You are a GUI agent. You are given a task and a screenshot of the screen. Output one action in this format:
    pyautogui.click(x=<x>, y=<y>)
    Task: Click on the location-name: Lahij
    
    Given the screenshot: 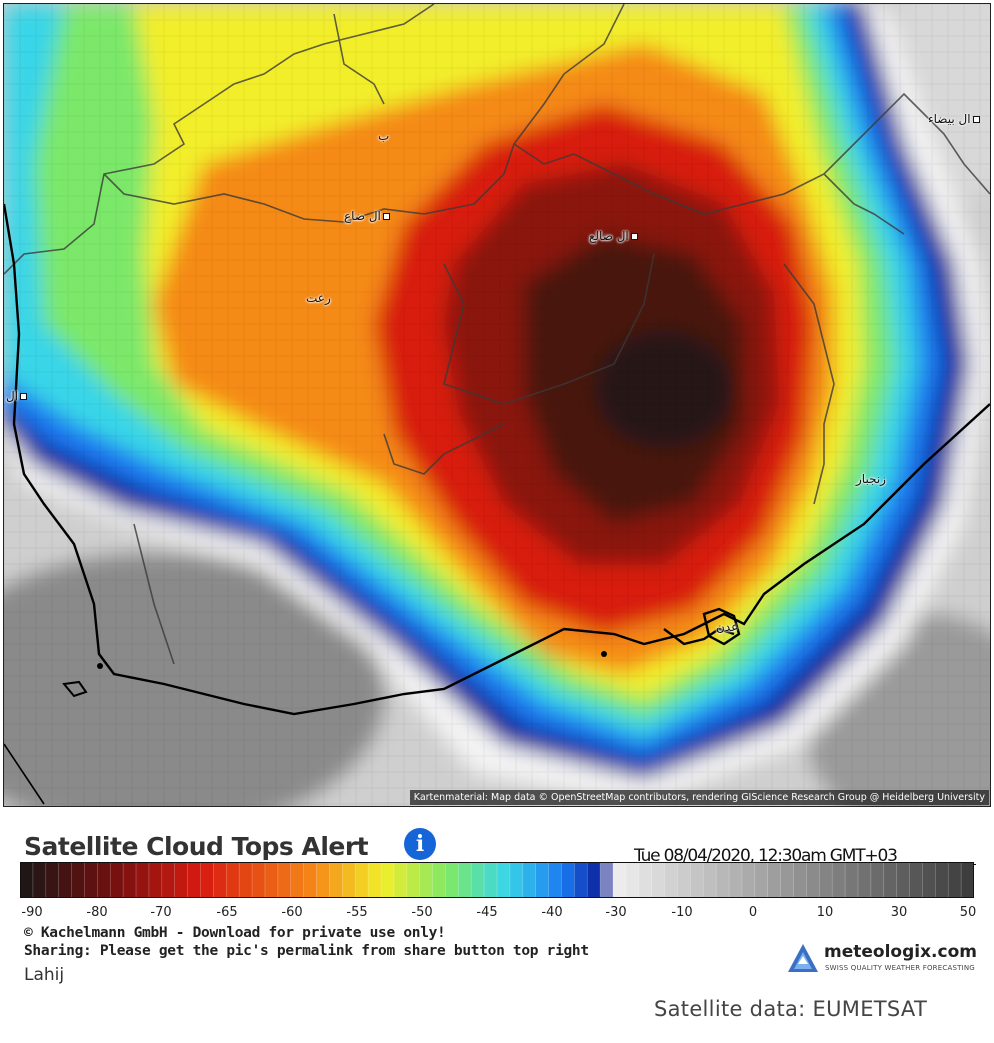 What is the action you would take?
    pyautogui.click(x=44, y=975)
    